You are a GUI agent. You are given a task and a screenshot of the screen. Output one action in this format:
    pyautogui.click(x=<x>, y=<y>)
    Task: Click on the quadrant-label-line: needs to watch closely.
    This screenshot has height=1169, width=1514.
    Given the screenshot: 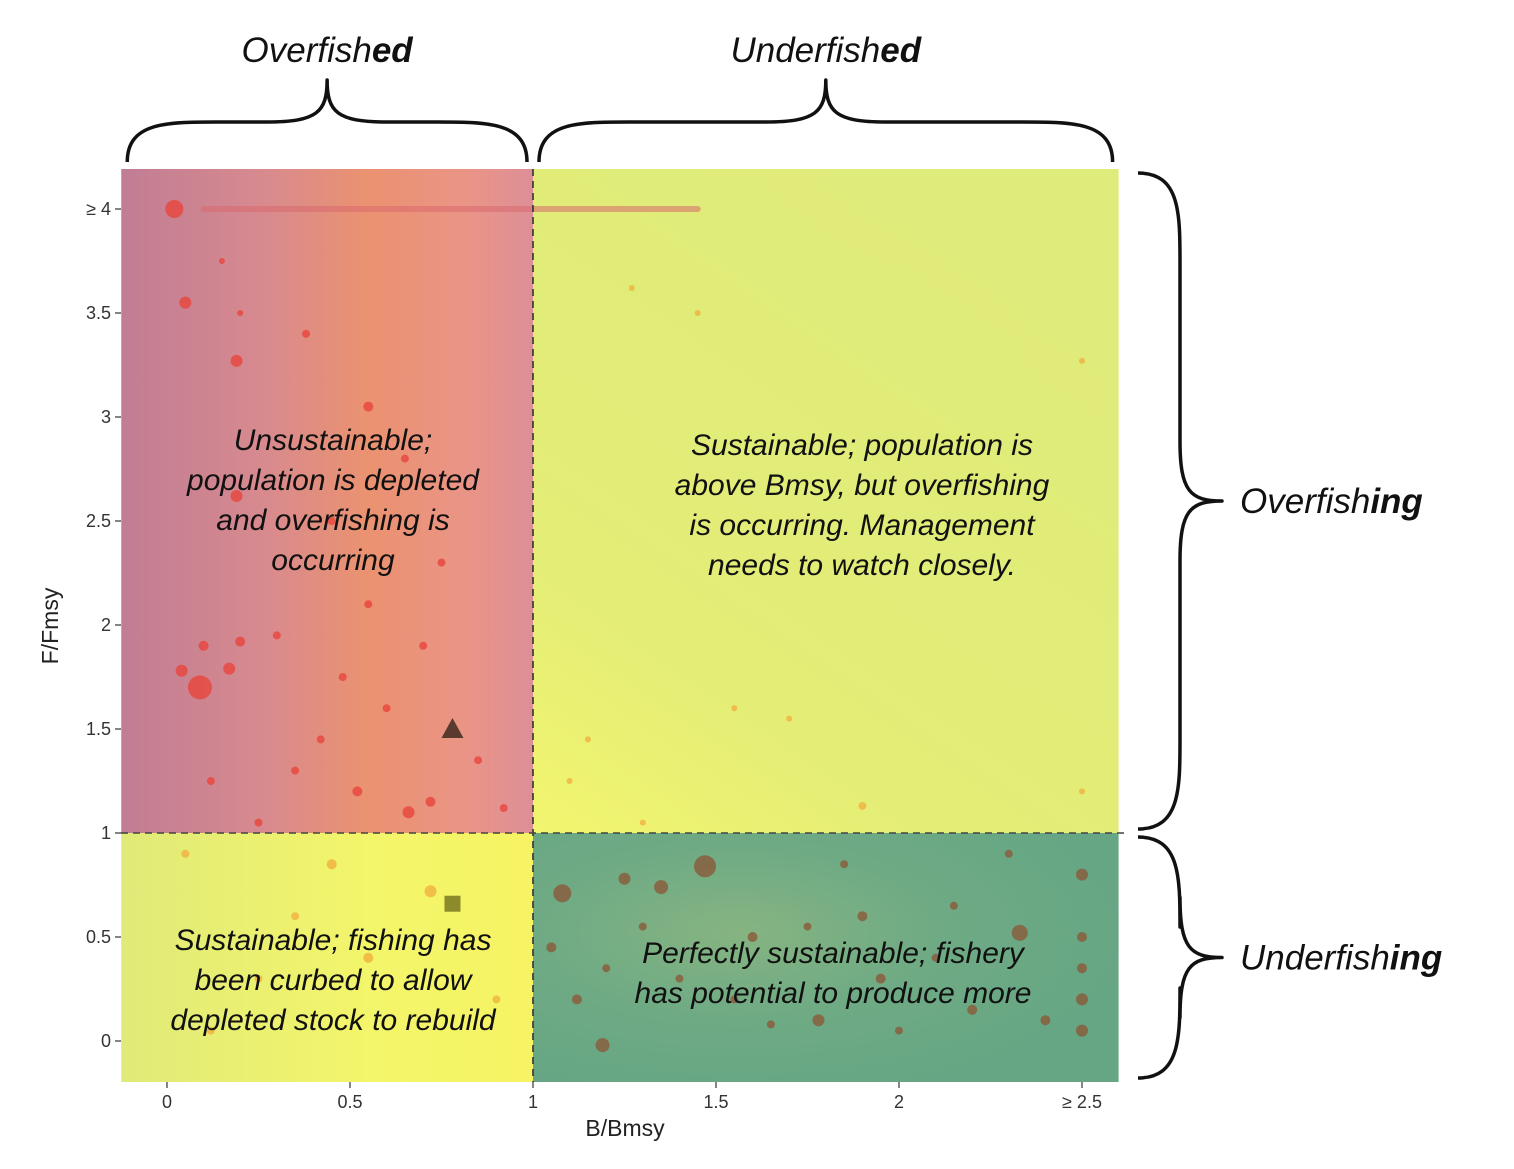 What is the action you would take?
    pyautogui.click(x=862, y=565)
    